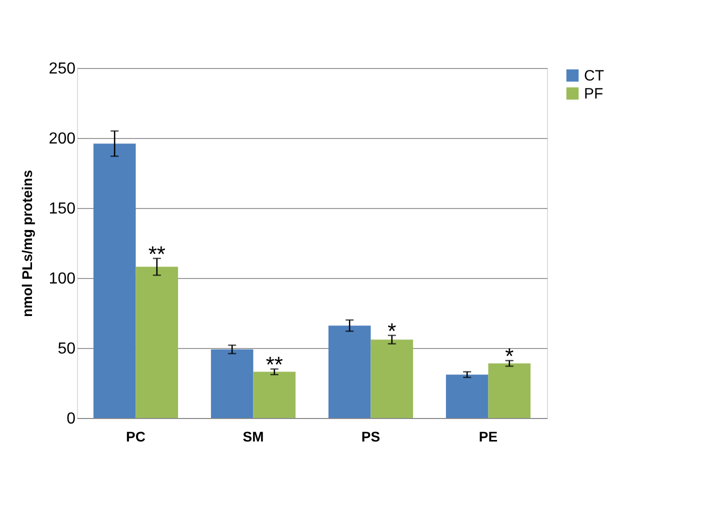  Describe the element at coordinates (62, 209) in the screenshot. I see `y-tick-label: 150` at that location.